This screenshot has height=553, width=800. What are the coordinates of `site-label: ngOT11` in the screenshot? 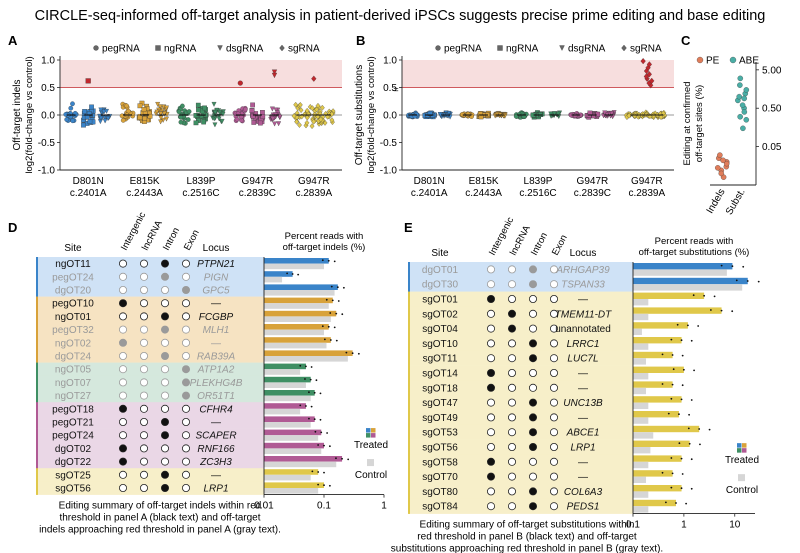 It's located at (73, 264).